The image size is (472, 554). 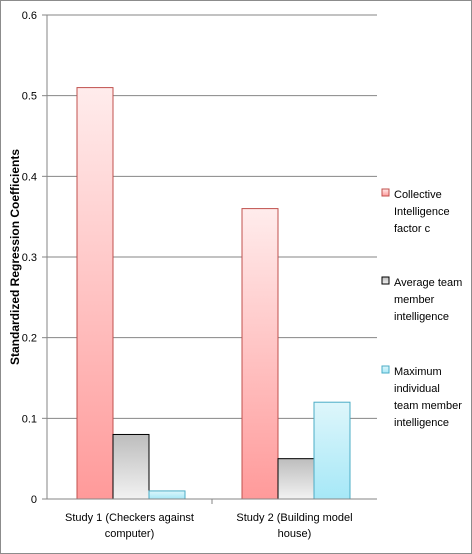 What do you see at coordinates (412, 229) in the screenshot?
I see `legend-label: factor c` at bounding box center [412, 229].